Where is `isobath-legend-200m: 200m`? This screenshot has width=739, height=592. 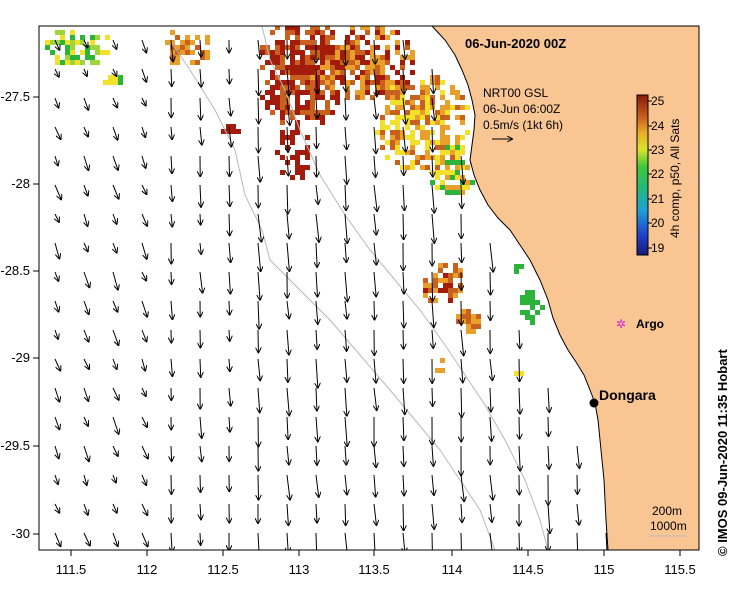 isobath-legend-200m: 200m is located at coordinates (667, 511).